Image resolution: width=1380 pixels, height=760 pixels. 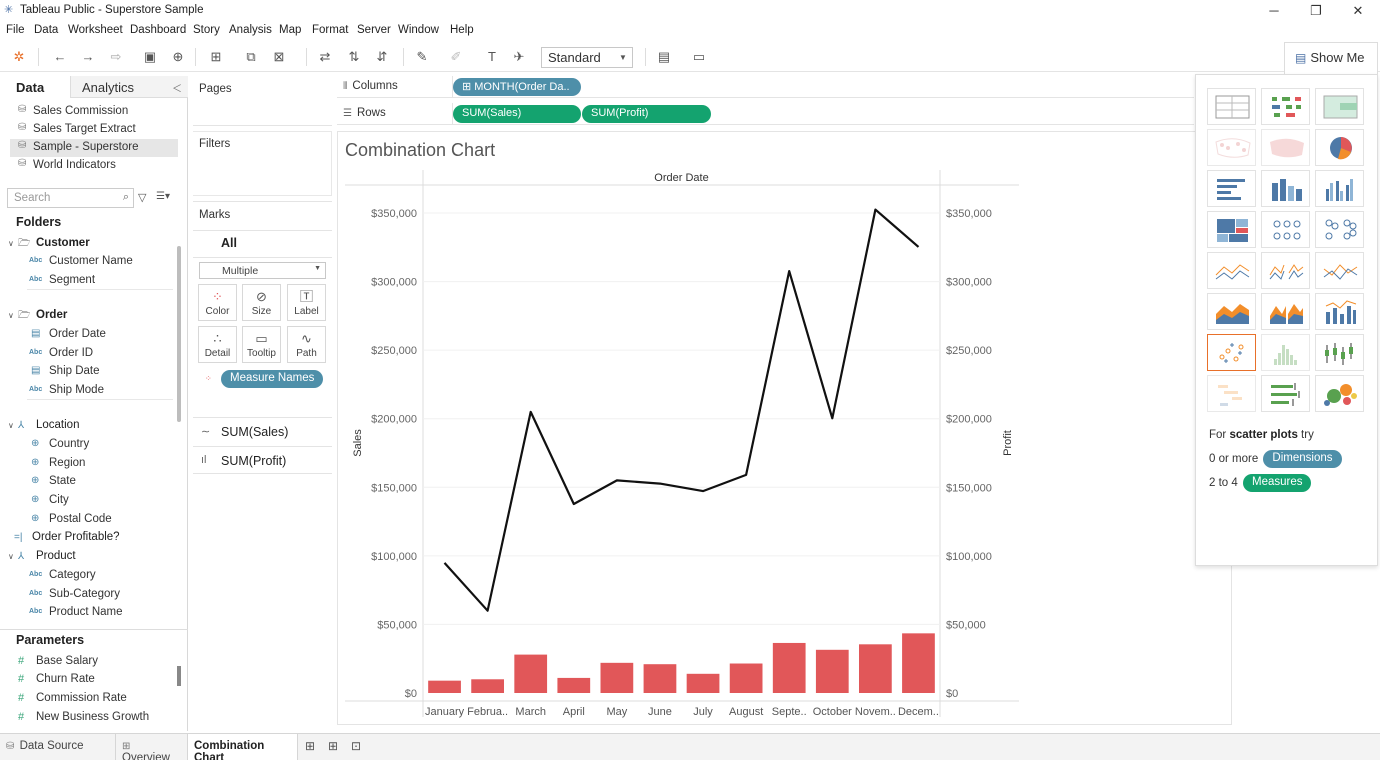 I want to click on measure-names-pill: Measure Names, so click(x=272, y=379).